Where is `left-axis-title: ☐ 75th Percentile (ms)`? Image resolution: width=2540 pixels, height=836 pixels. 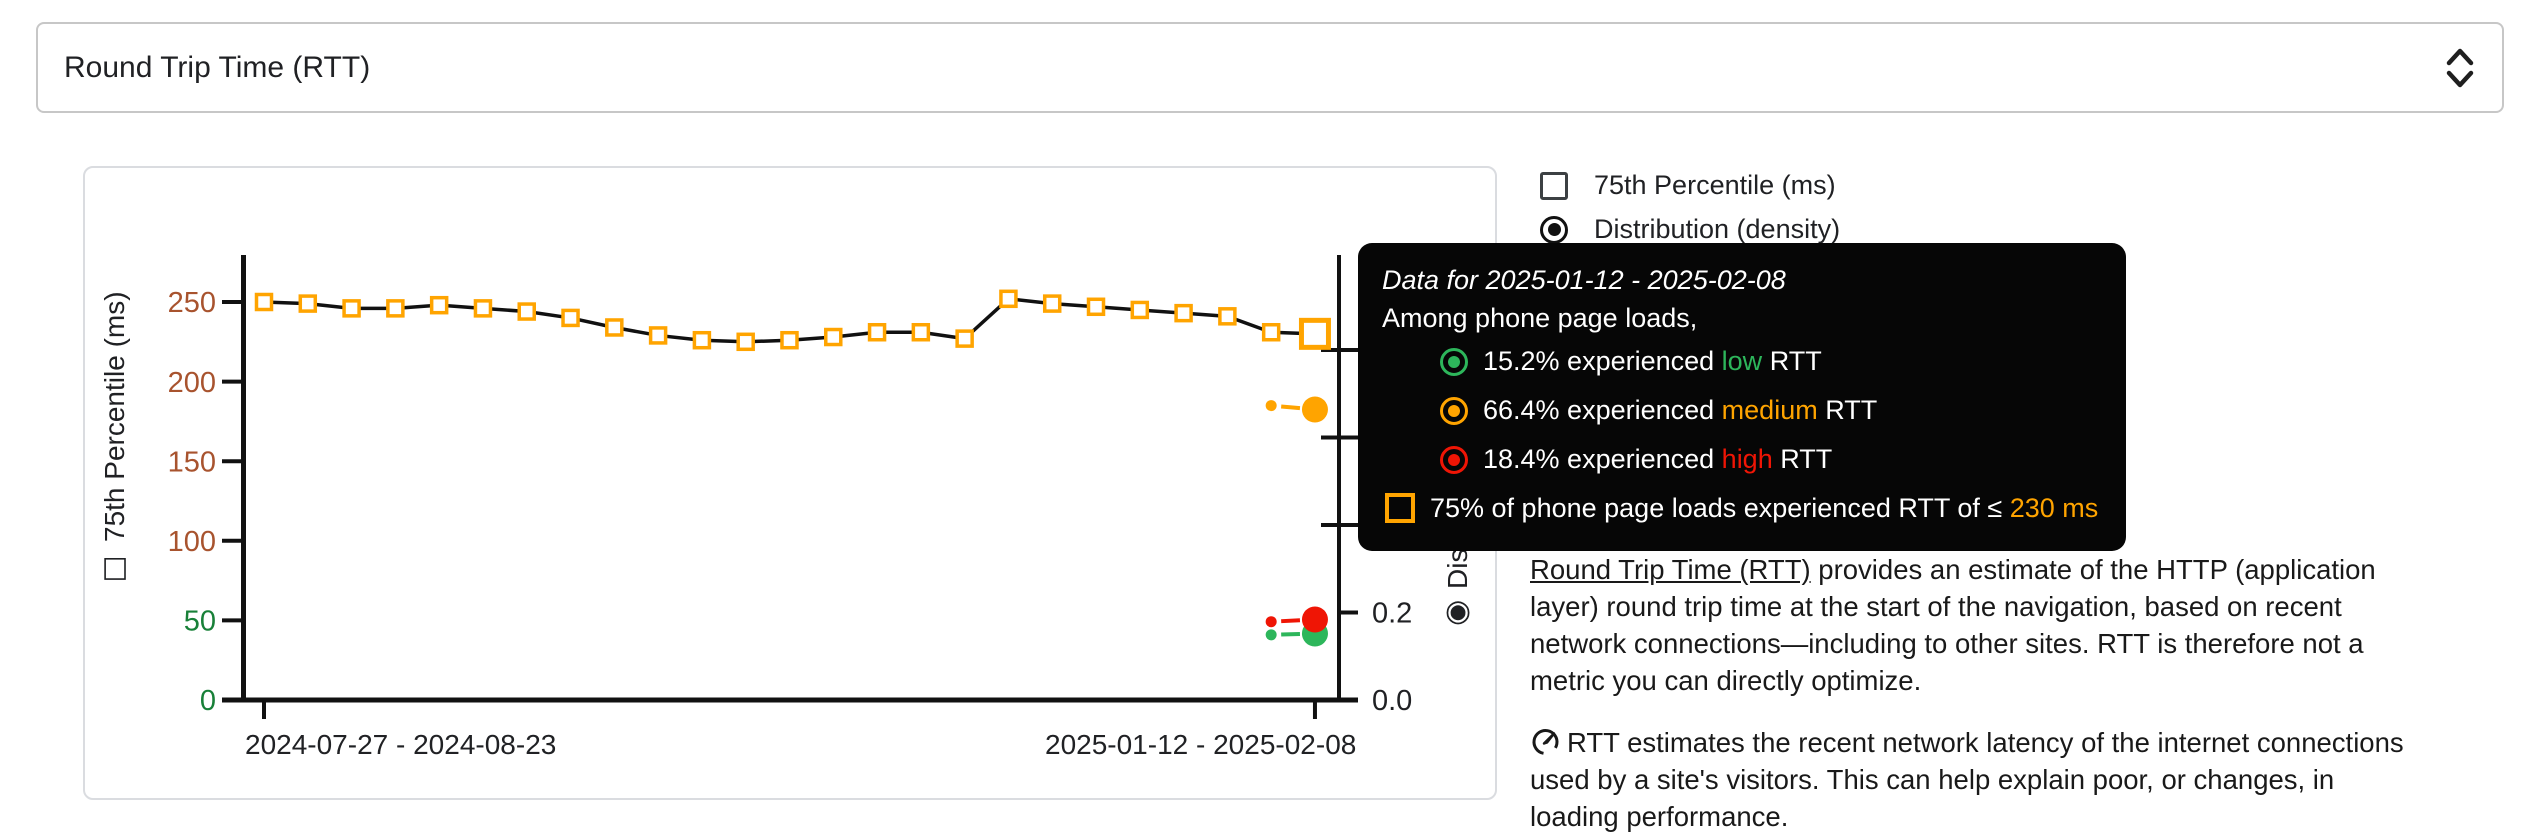 left-axis-title: ☐ 75th Percentile (ms) is located at coordinates (115, 418).